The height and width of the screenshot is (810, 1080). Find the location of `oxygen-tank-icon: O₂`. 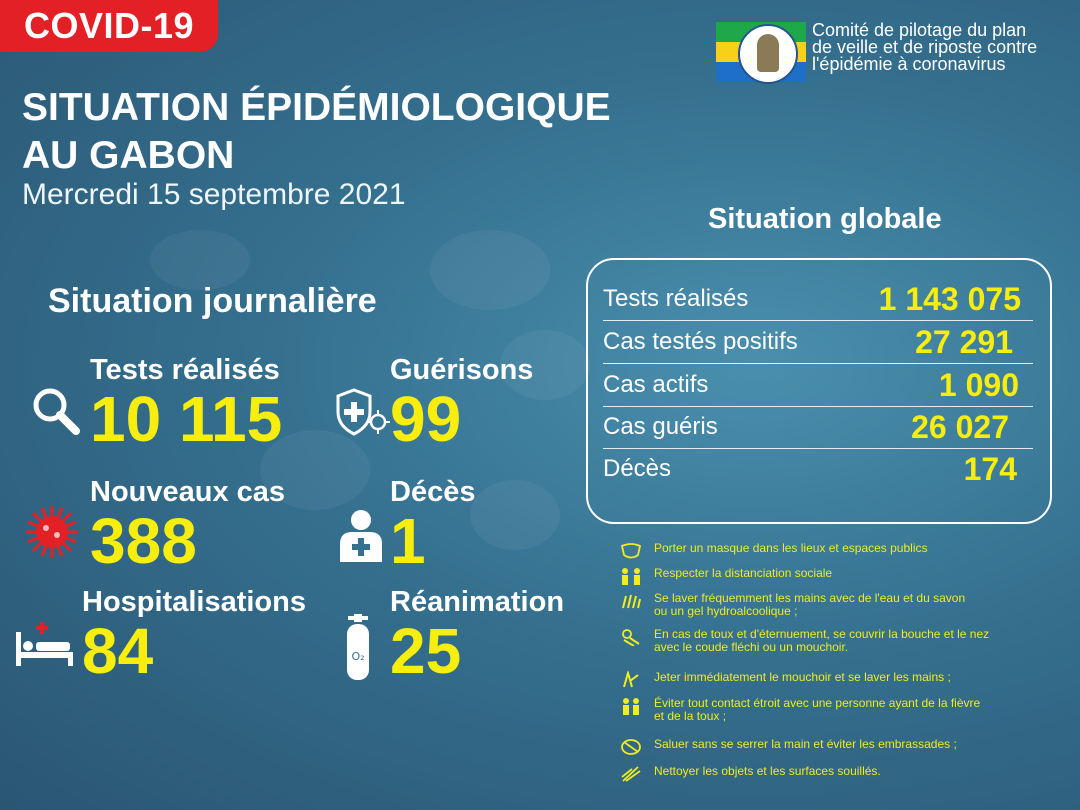

oxygen-tank-icon: O₂ is located at coordinates (358, 647).